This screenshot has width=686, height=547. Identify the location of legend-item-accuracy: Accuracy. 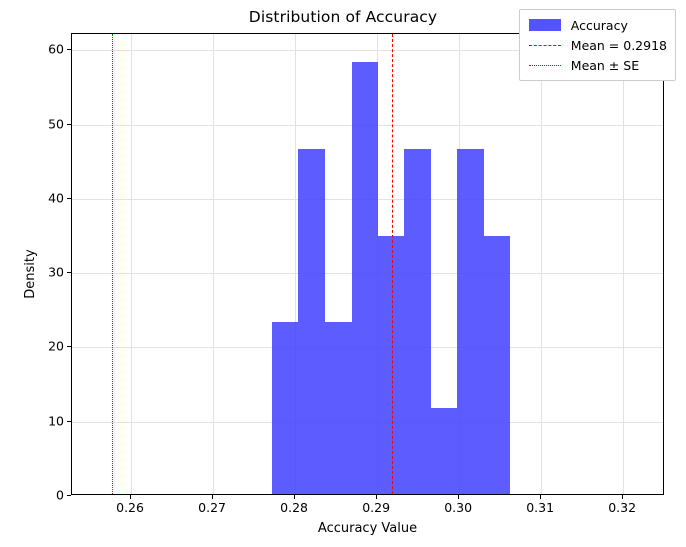
(597, 25).